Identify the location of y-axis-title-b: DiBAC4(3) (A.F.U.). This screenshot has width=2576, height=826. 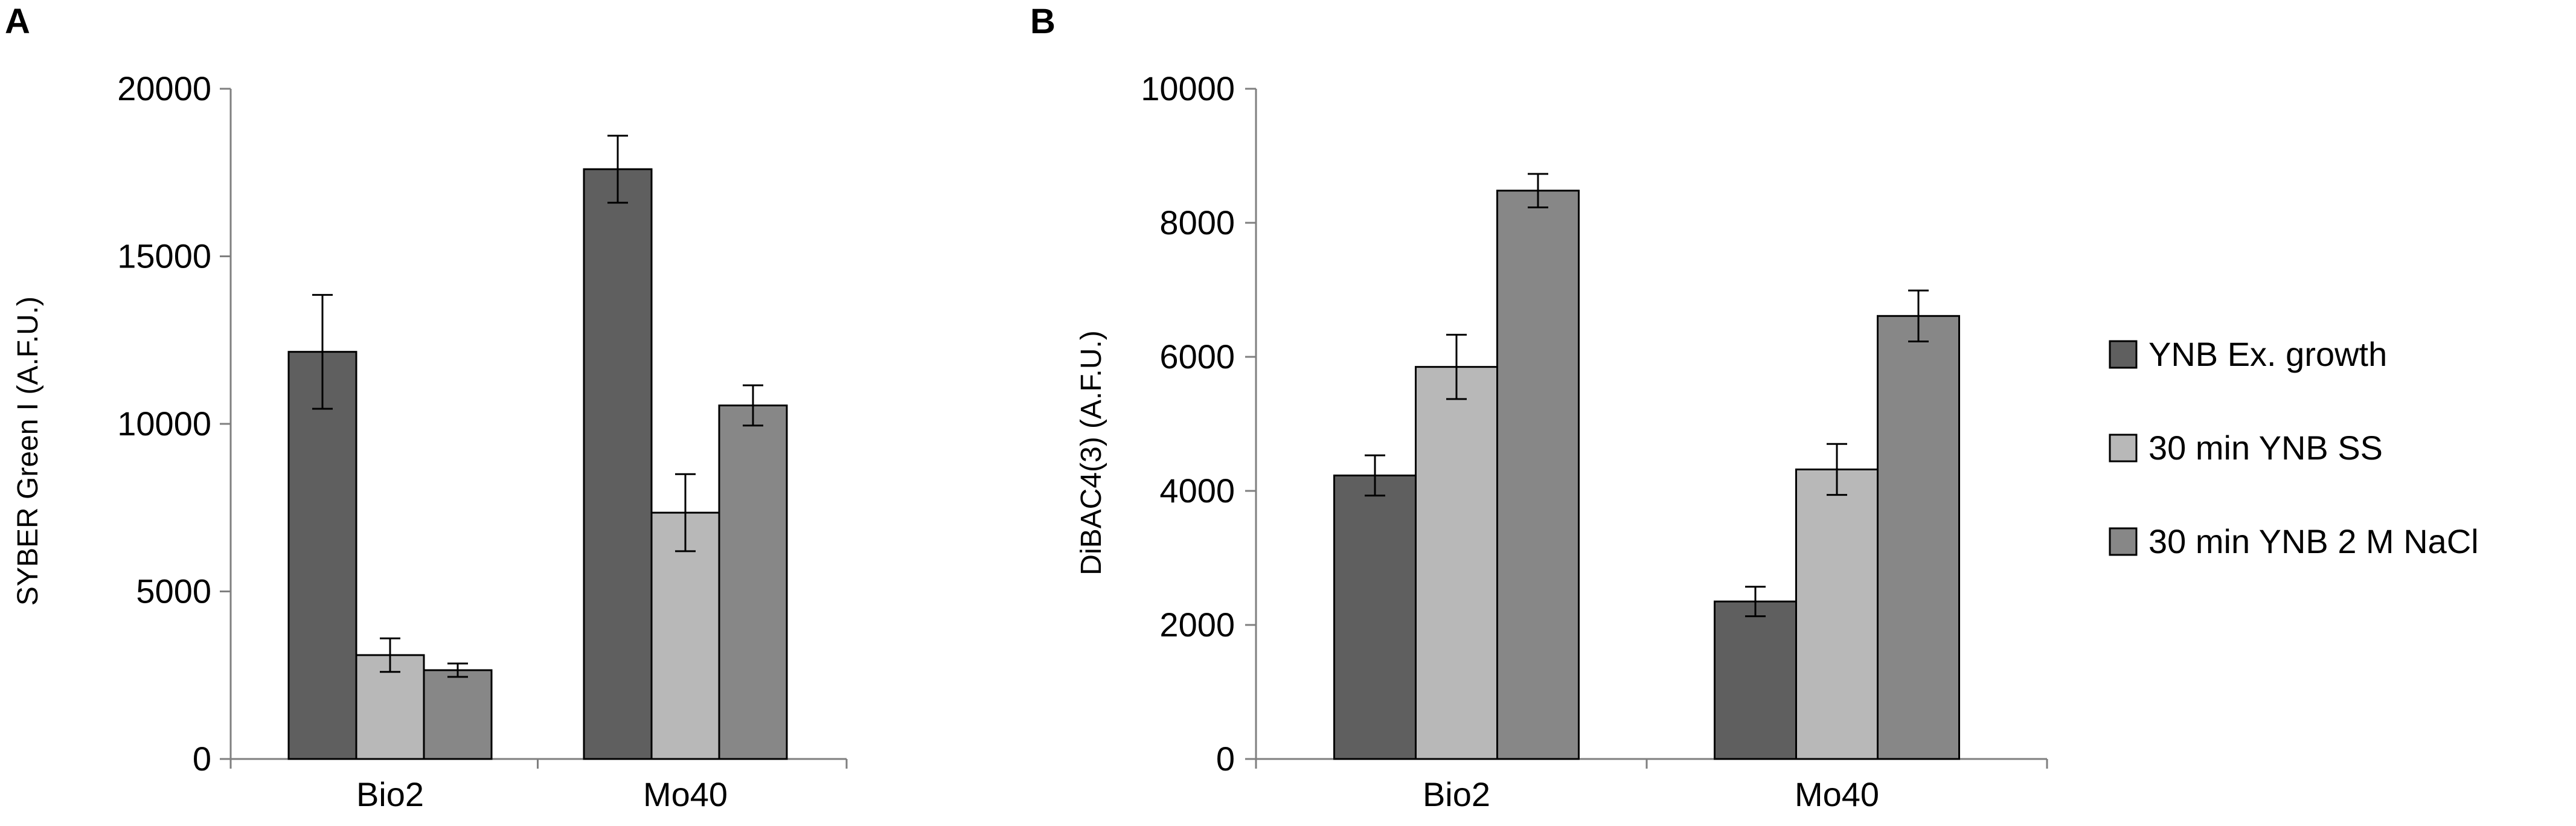
(1091, 452).